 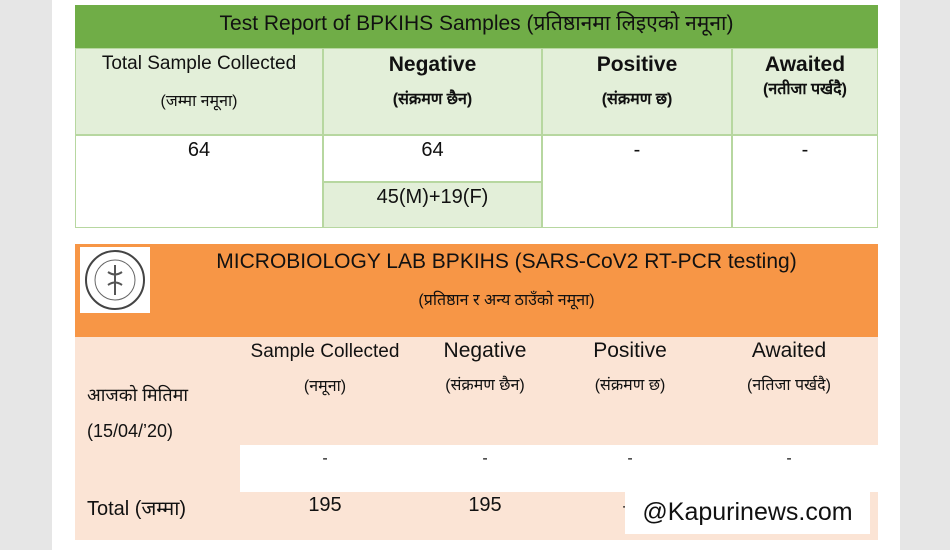 I want to click on header-label: Total Sample Collected, so click(x=199, y=63).